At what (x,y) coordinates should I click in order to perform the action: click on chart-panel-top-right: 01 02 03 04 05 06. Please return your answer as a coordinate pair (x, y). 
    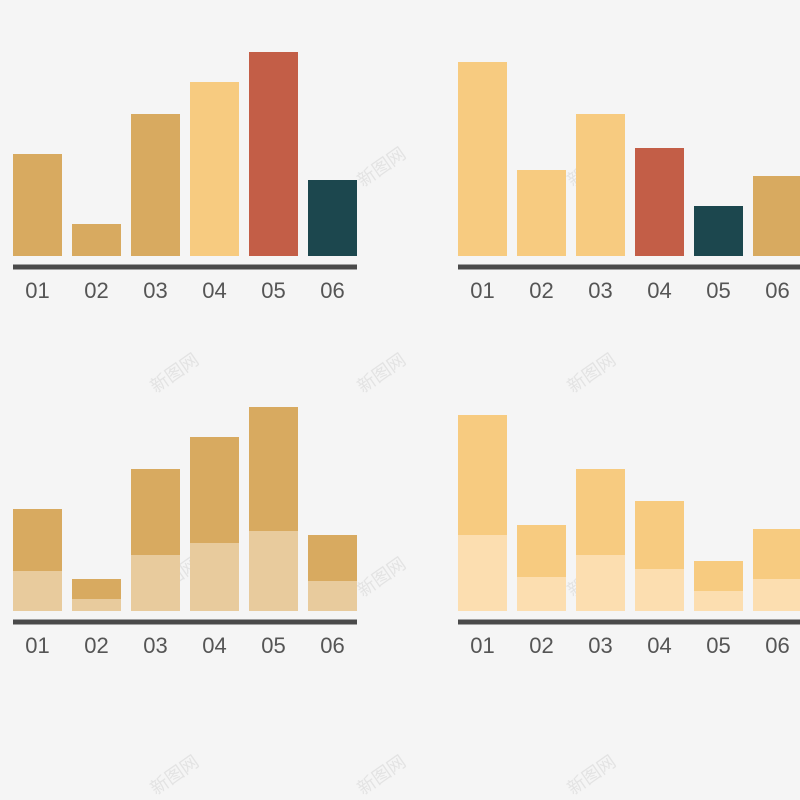
    Looking at the image, I should click on (629, 182).